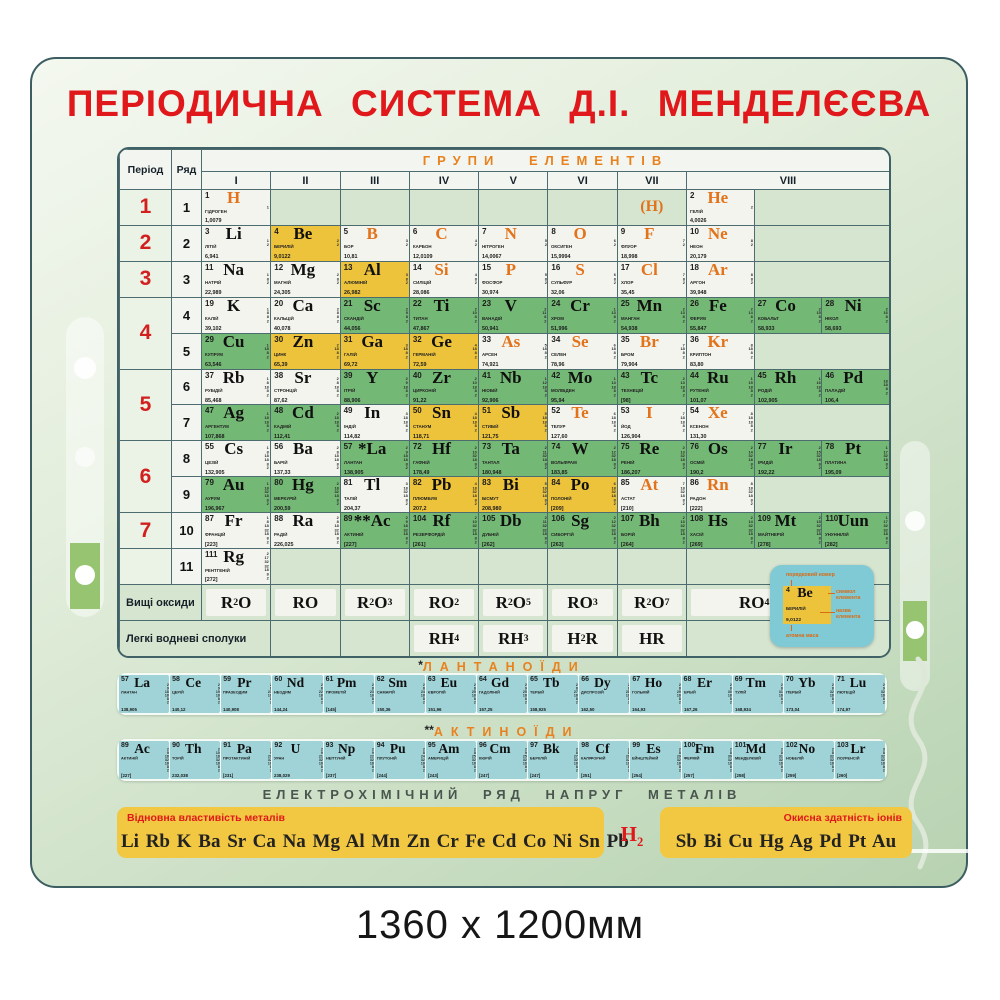 Image resolution: width=1000 pixels, height=1000 pixels. I want to click on element-name: ГЕЛІЙ, so click(696, 211).